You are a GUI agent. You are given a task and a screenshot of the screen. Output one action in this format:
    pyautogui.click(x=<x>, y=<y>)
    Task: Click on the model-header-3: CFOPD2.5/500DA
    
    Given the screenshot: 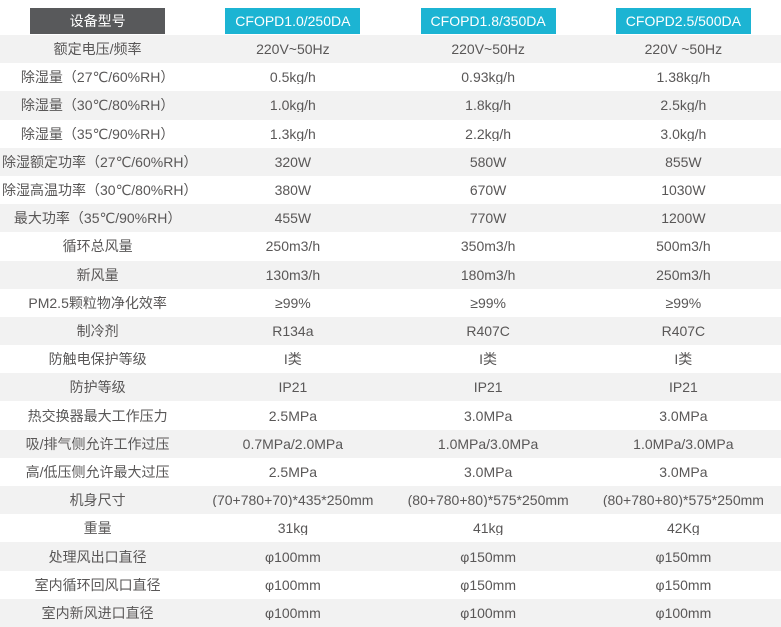 What is the action you would take?
    pyautogui.click(x=683, y=21)
    